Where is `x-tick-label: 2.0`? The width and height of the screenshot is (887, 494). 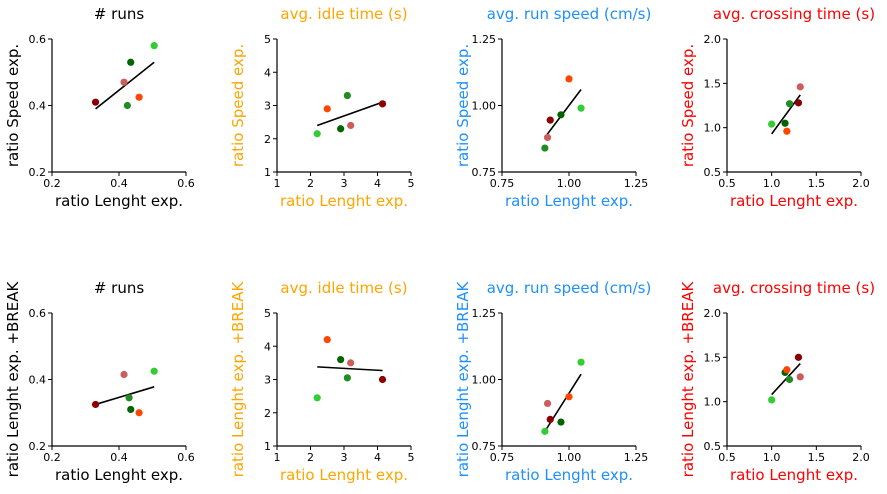
x-tick-label: 2.0 is located at coordinates (861, 457).